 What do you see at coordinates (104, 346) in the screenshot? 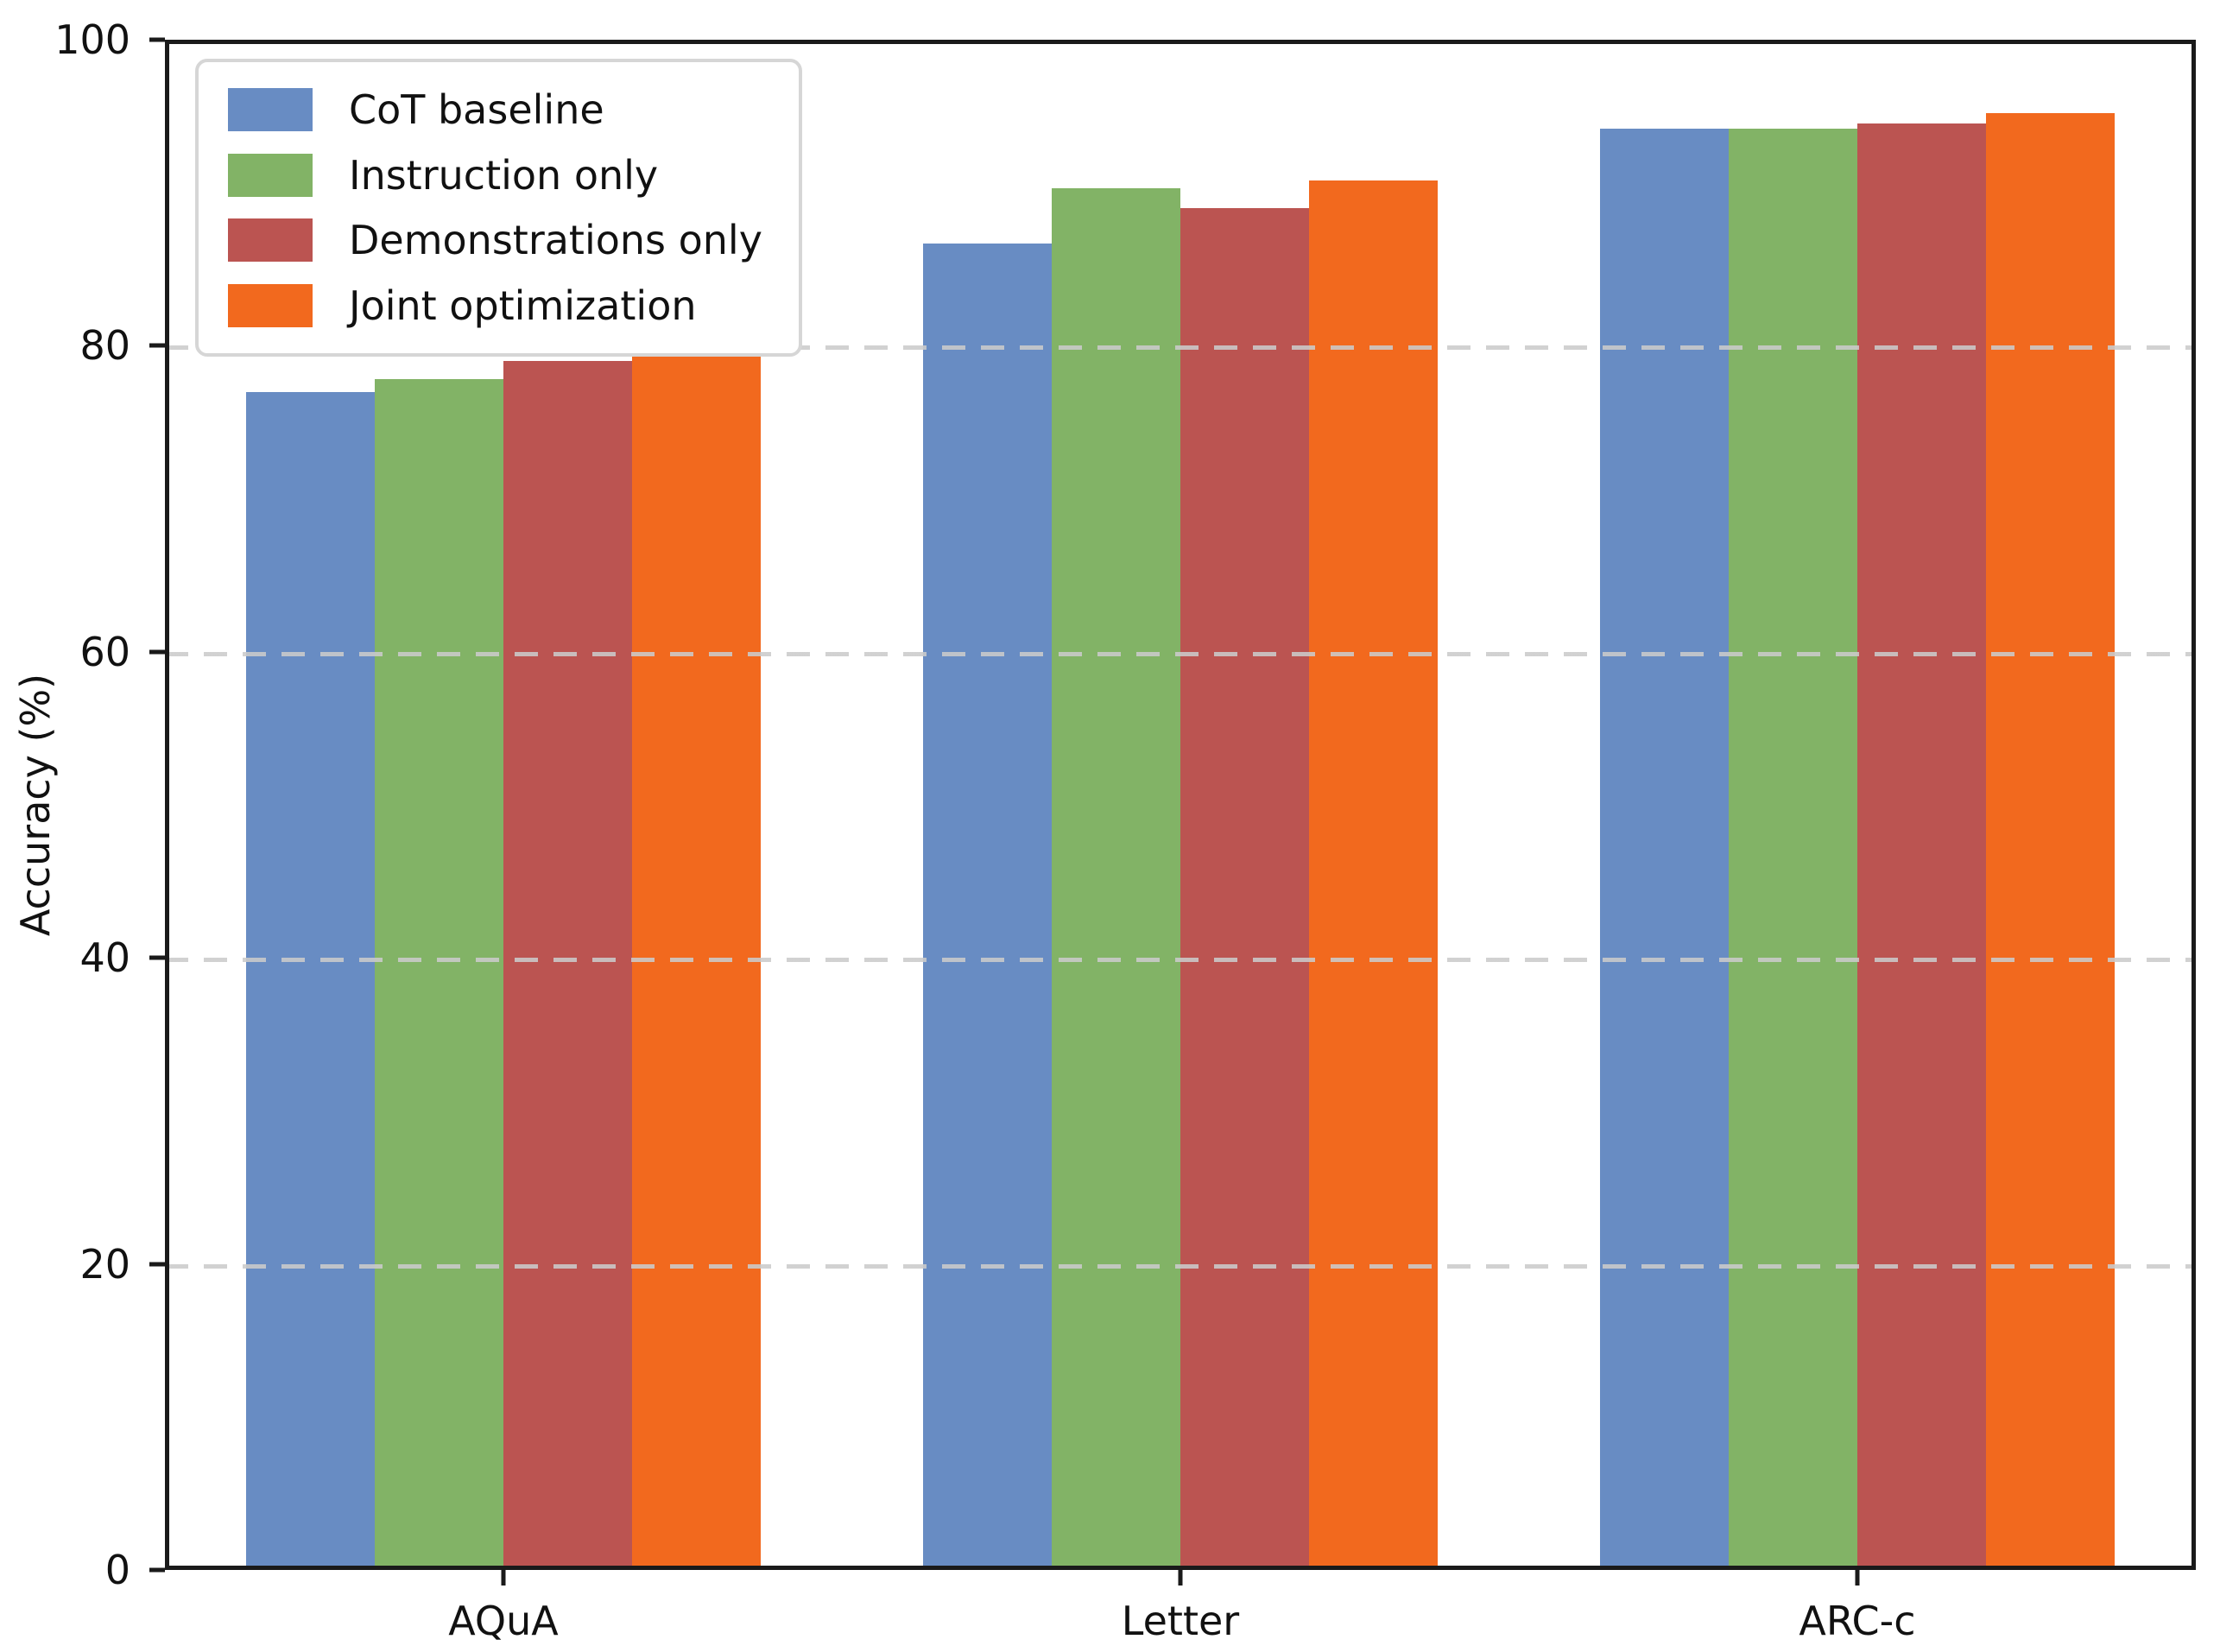
I see `y-tick-label: 80` at bounding box center [104, 346].